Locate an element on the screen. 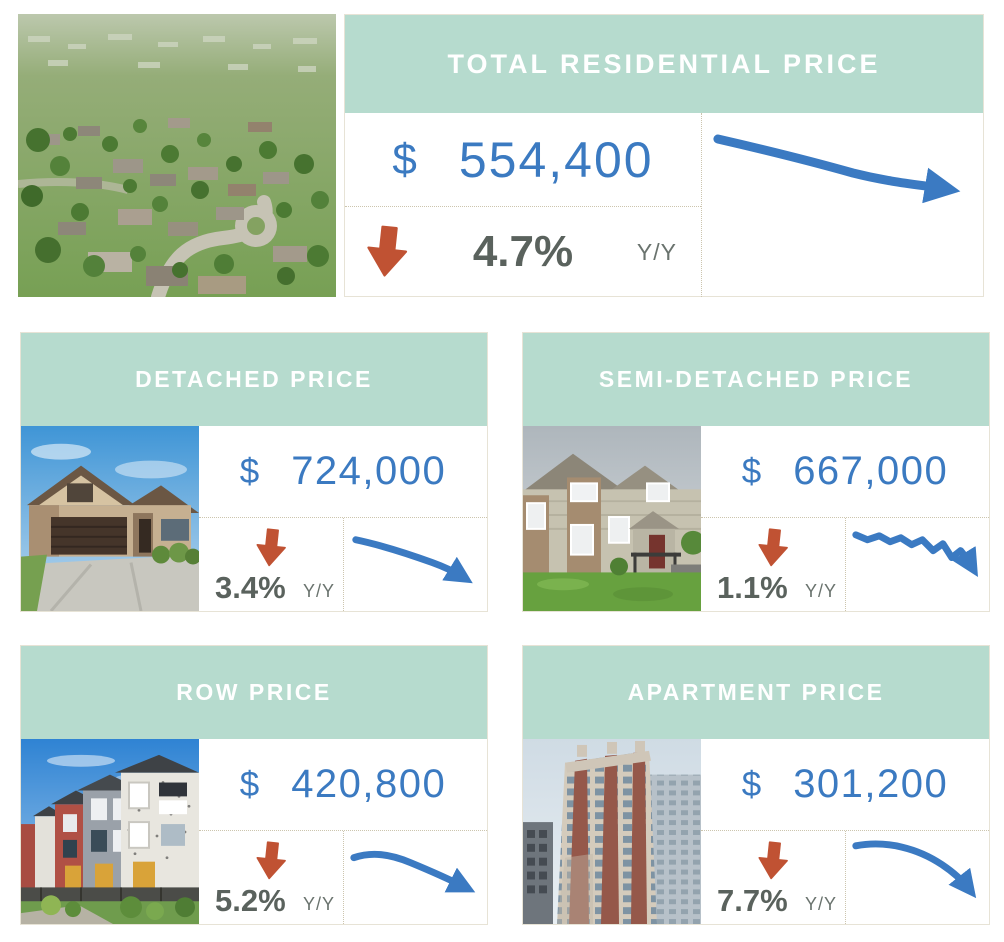 The height and width of the screenshot is (942, 1004). semi-detached-title: SEMI-DETACHED PRICE is located at coordinates (756, 379).